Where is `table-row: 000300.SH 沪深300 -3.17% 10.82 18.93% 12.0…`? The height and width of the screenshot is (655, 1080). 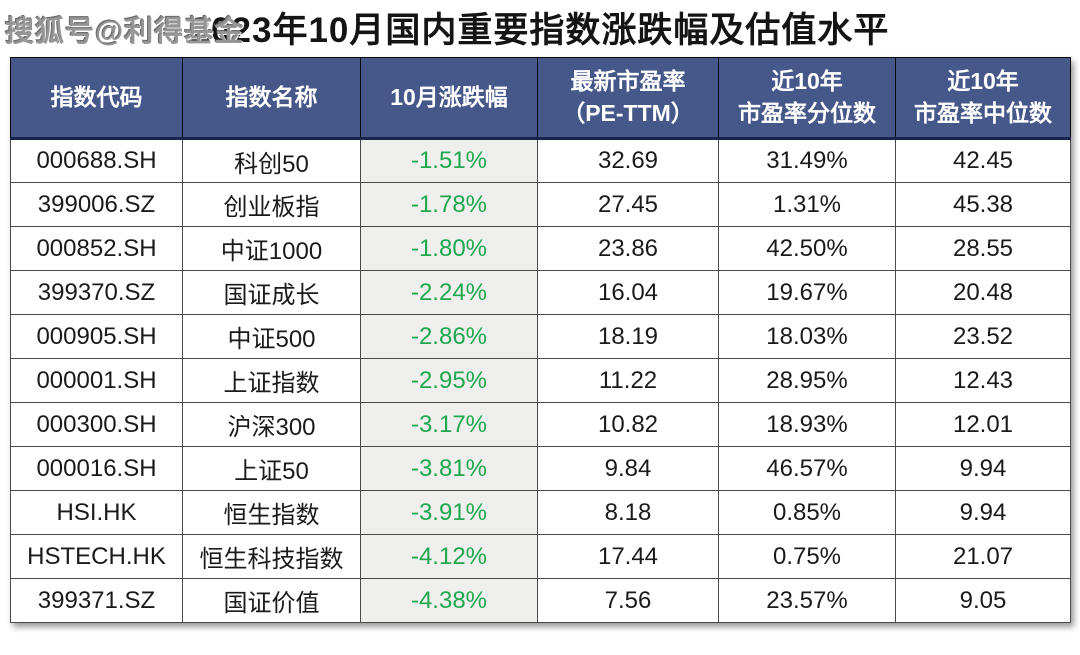 table-row: 000300.SH 沪深300 -3.17% 10.82 18.93% 12.0… is located at coordinates (540, 424).